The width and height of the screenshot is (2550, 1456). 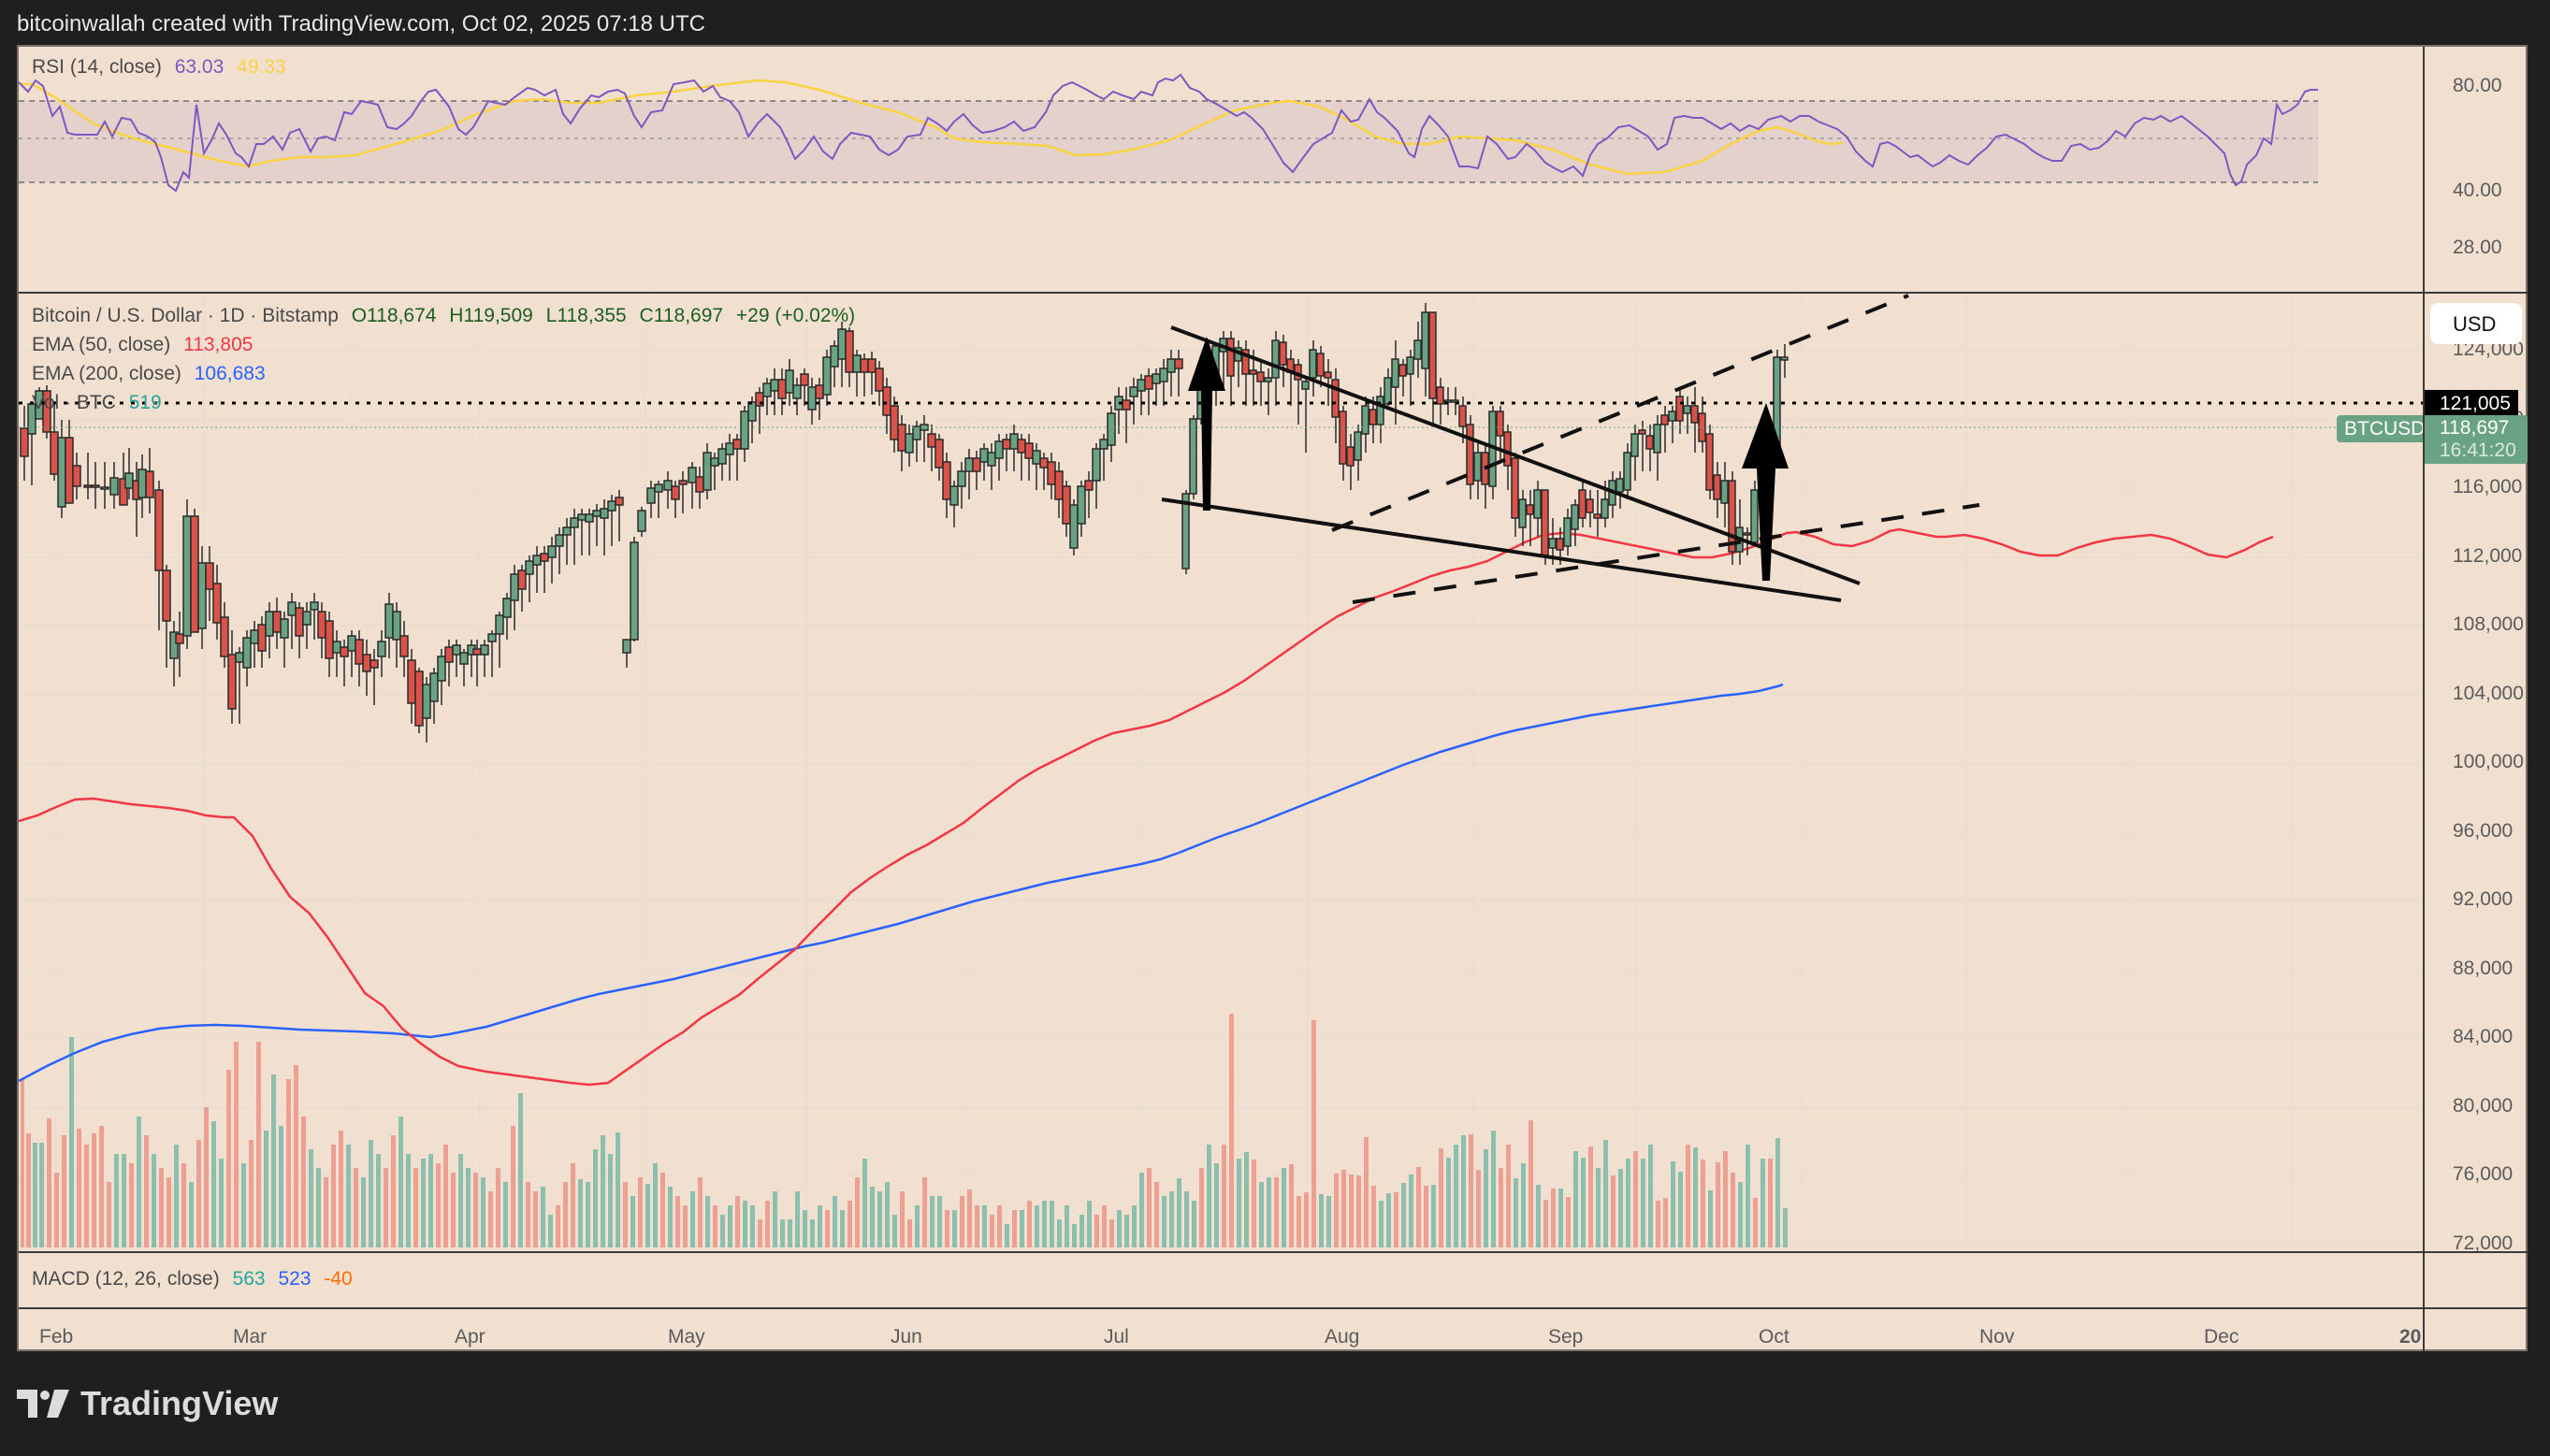 What do you see at coordinates (2477, 85) in the screenshot?
I see `rsi-tick-80: 80.00` at bounding box center [2477, 85].